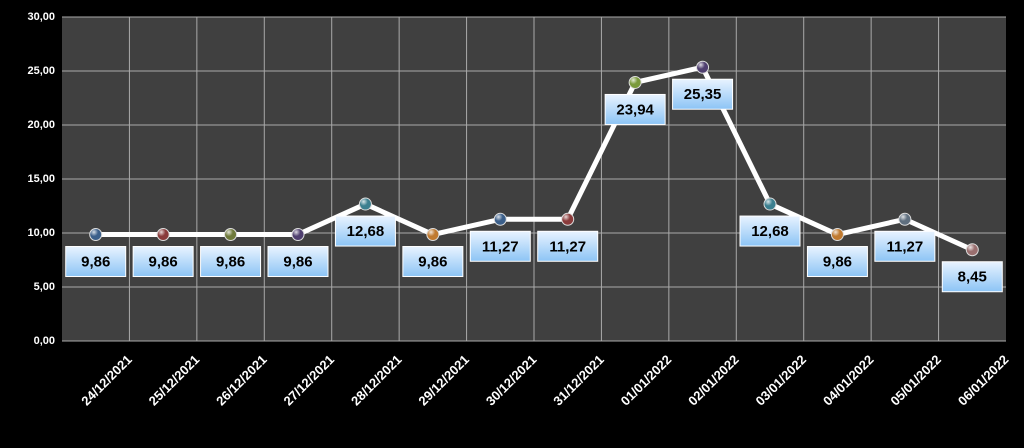 This screenshot has width=1024, height=448. I want to click on x-tick-label: 02/01/2022, so click(713, 380).